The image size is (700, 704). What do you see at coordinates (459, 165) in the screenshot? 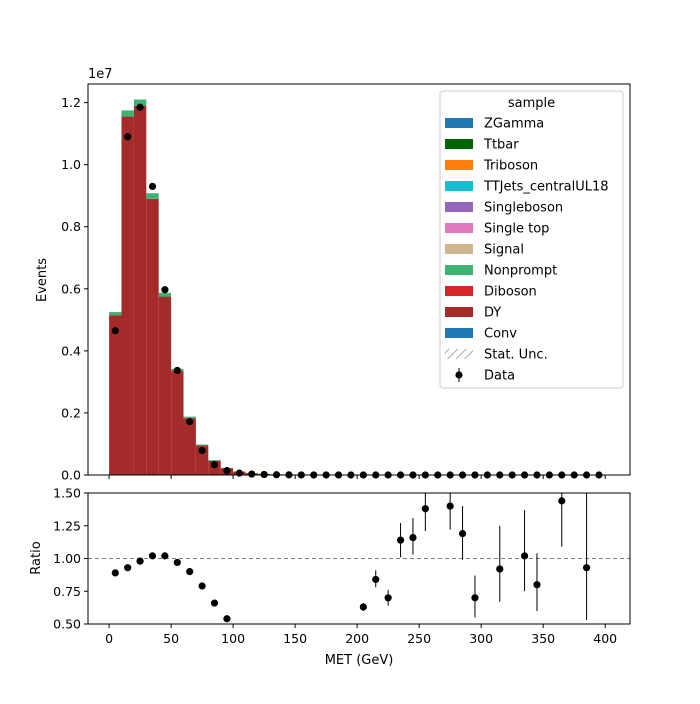
I see `legend-entry-triboson-swatch` at bounding box center [459, 165].